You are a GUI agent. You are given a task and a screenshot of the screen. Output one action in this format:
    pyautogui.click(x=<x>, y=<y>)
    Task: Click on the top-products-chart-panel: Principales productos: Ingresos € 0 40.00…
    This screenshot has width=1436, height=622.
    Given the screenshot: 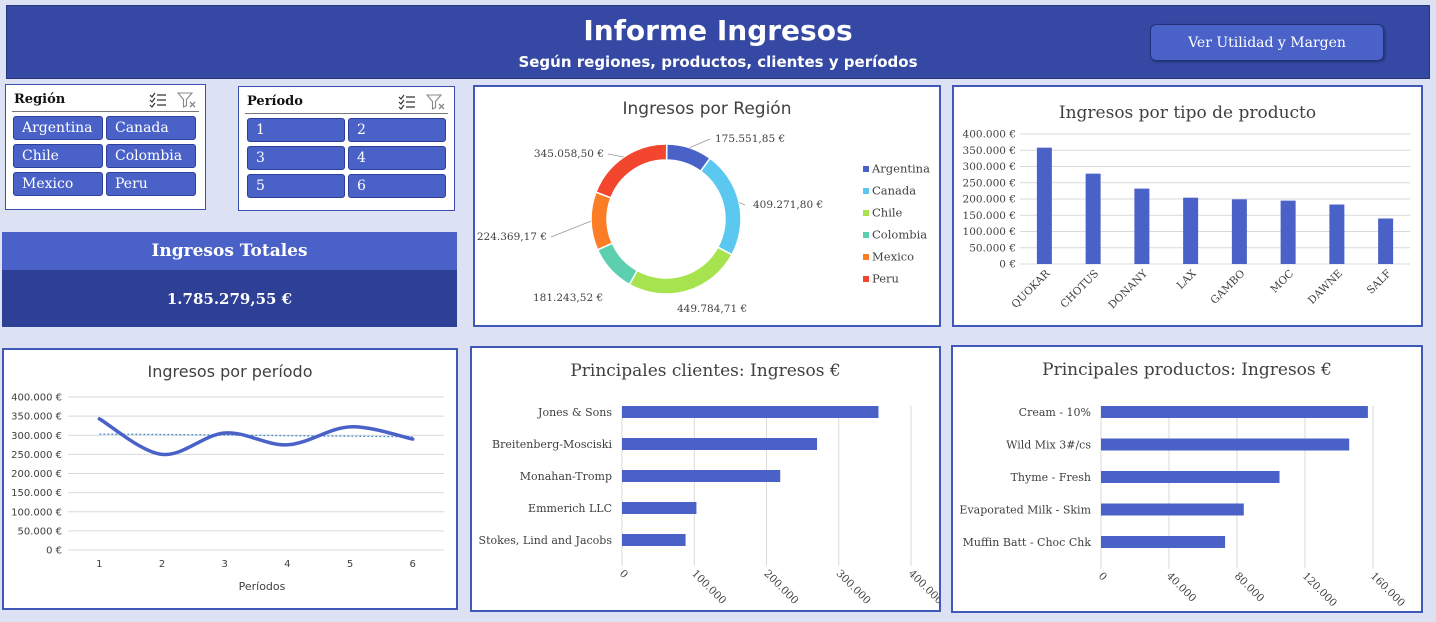 What is the action you would take?
    pyautogui.click(x=1187, y=479)
    